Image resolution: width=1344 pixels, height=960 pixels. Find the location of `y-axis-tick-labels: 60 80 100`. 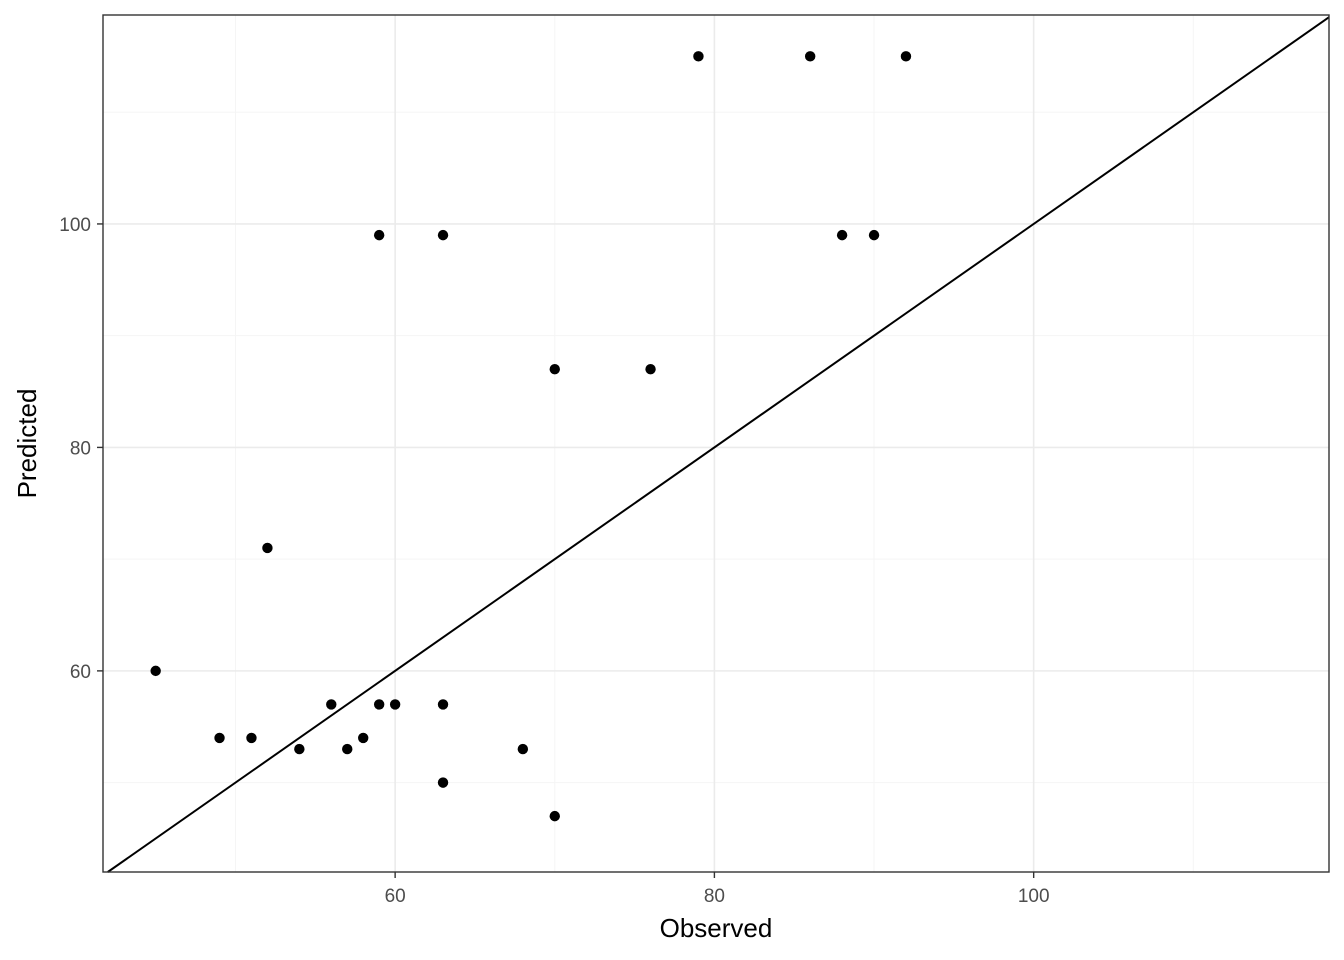

y-axis-tick-labels: 60 80 100 is located at coordinates (75, 449).